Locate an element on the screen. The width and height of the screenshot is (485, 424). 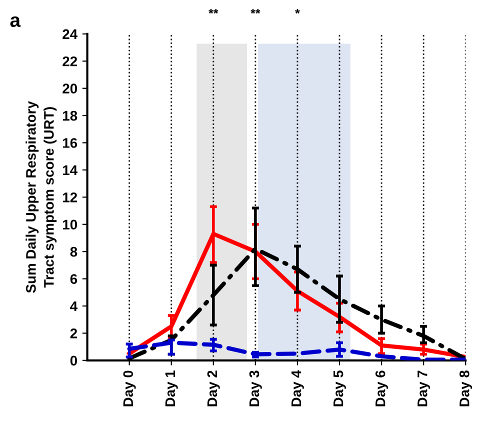
y-tick-label: 6 is located at coordinates (74, 279).